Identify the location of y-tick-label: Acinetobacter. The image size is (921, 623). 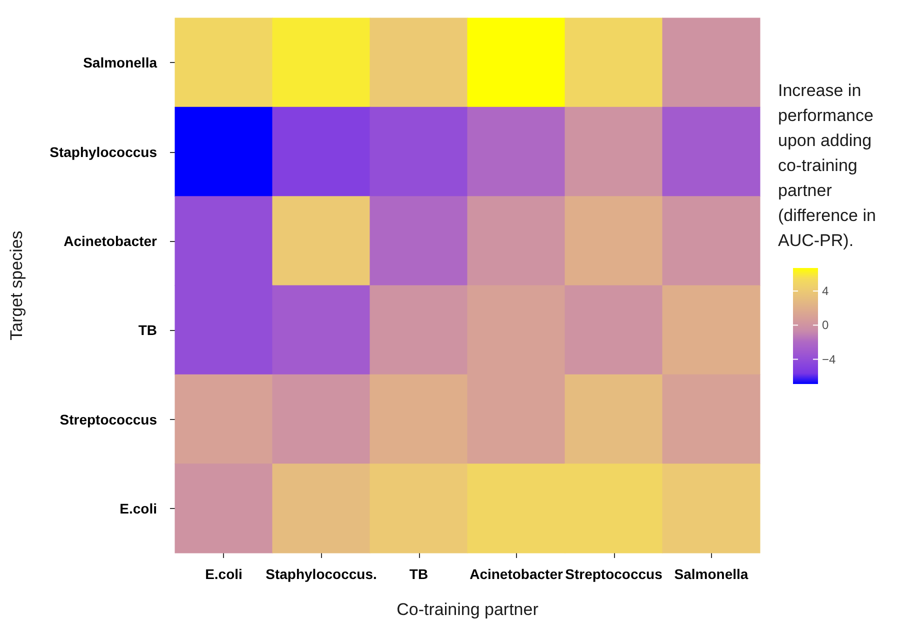
(111, 240).